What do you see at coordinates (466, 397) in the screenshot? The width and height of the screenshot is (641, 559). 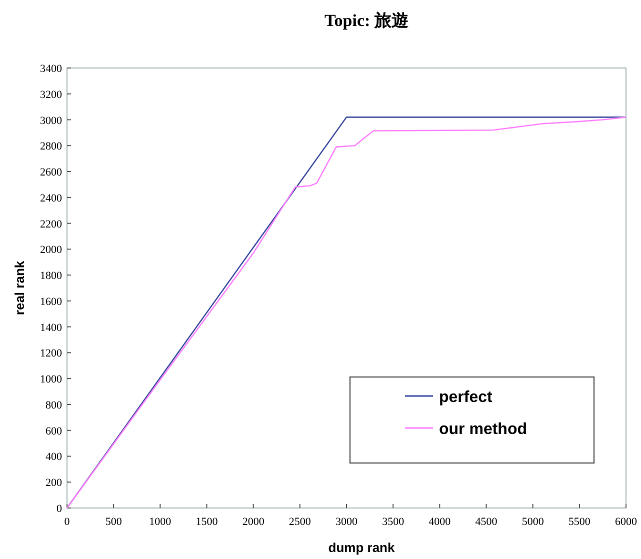 I see `legend-label: perfect` at bounding box center [466, 397].